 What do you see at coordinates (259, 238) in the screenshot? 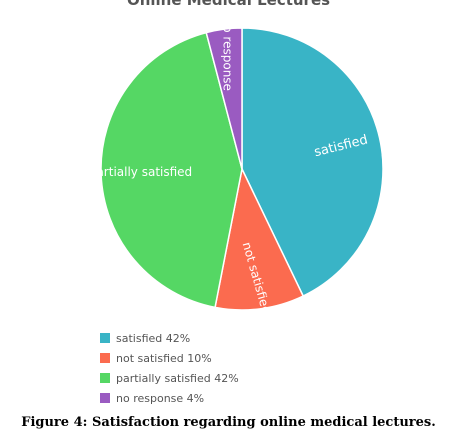
I see `pie-slice-not-satisfied` at bounding box center [259, 238].